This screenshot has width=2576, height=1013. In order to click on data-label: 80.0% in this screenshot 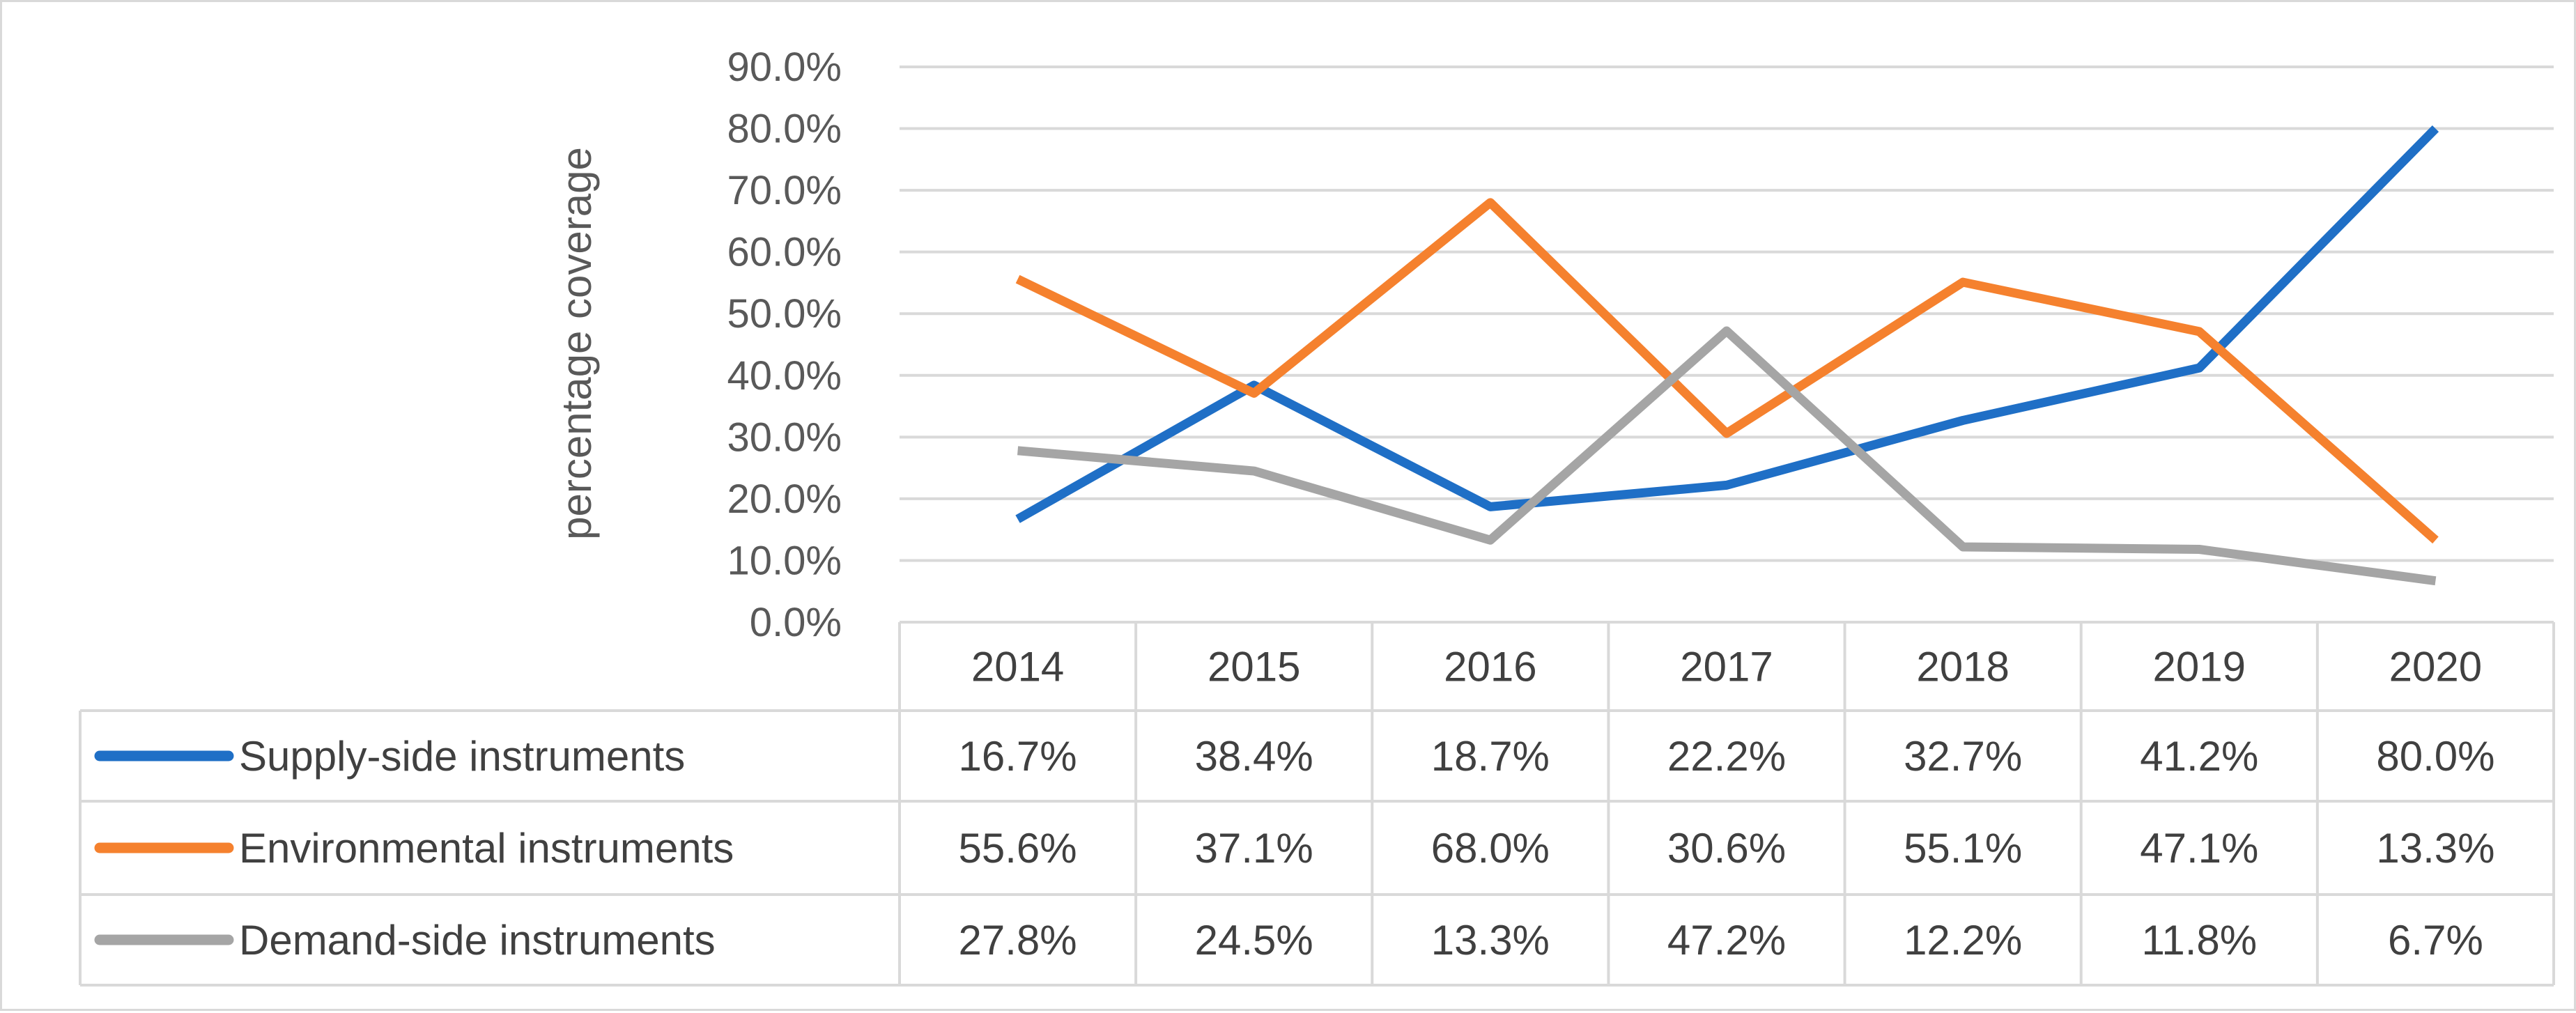, I will do `click(2435, 756)`.